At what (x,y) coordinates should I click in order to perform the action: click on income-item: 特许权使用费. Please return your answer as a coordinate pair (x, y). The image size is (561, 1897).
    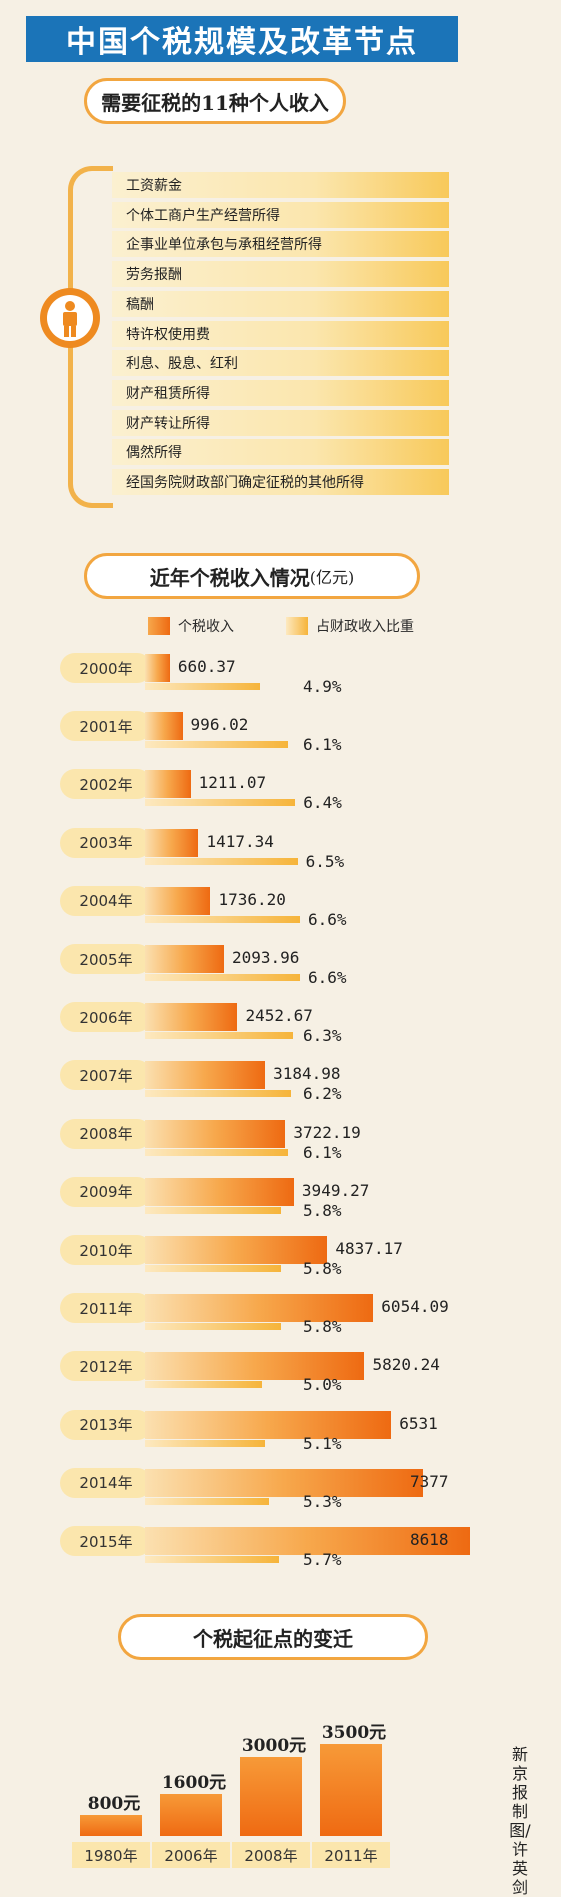
    Looking at the image, I should click on (280, 333).